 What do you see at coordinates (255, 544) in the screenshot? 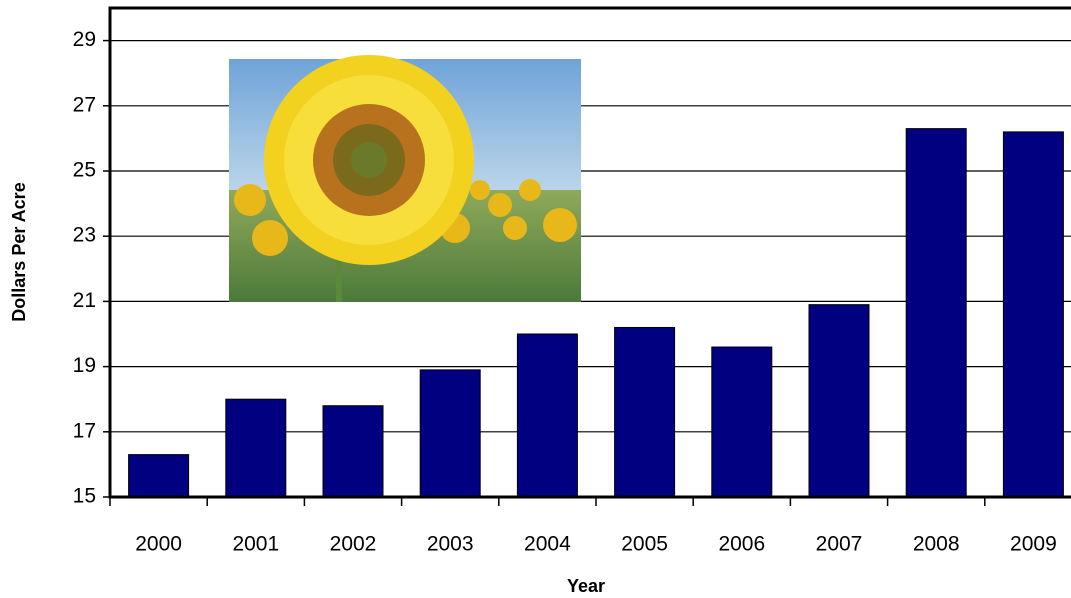
I see `x-tick-label: 2001` at bounding box center [255, 544].